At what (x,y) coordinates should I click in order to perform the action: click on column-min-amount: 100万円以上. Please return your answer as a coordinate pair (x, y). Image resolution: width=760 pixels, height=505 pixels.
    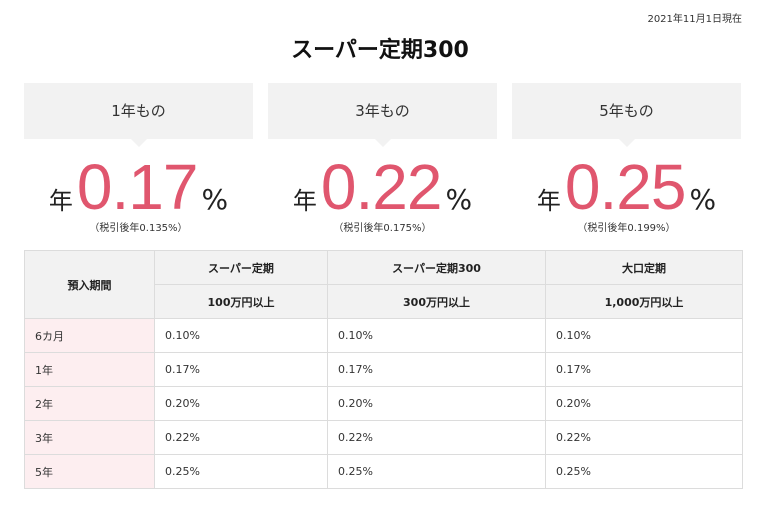
    Looking at the image, I should click on (241, 301).